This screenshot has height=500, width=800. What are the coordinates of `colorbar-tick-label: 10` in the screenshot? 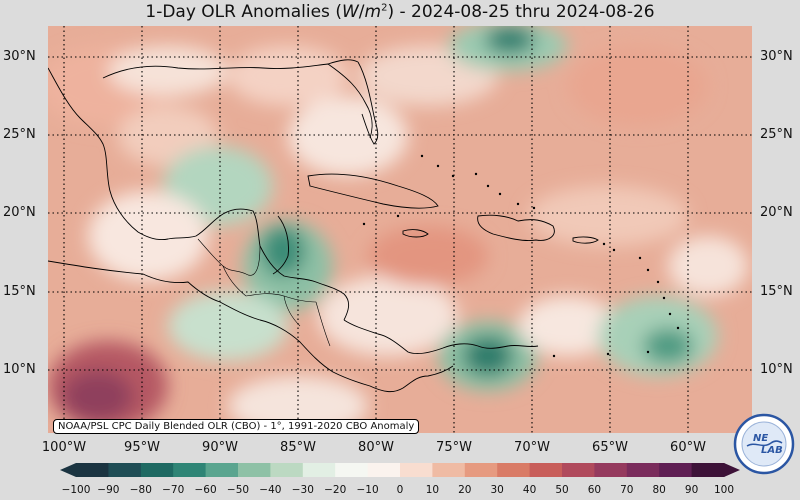 It's located at (432, 490).